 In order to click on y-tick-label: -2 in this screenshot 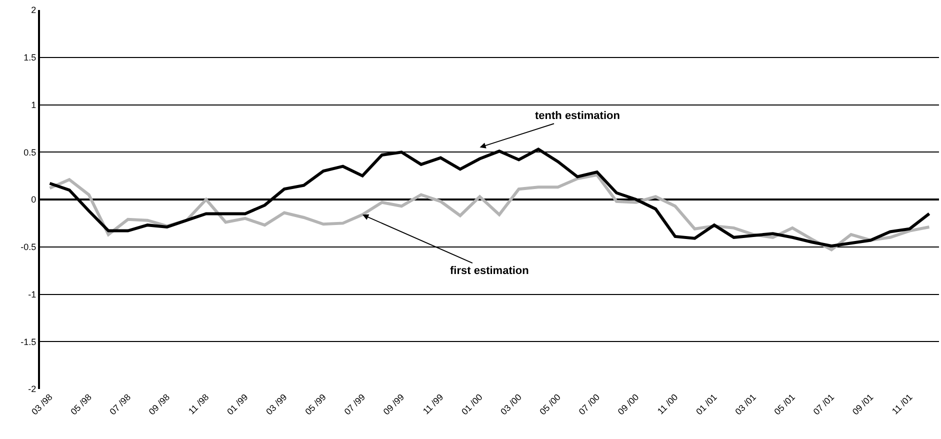, I will do `click(32, 389)`.